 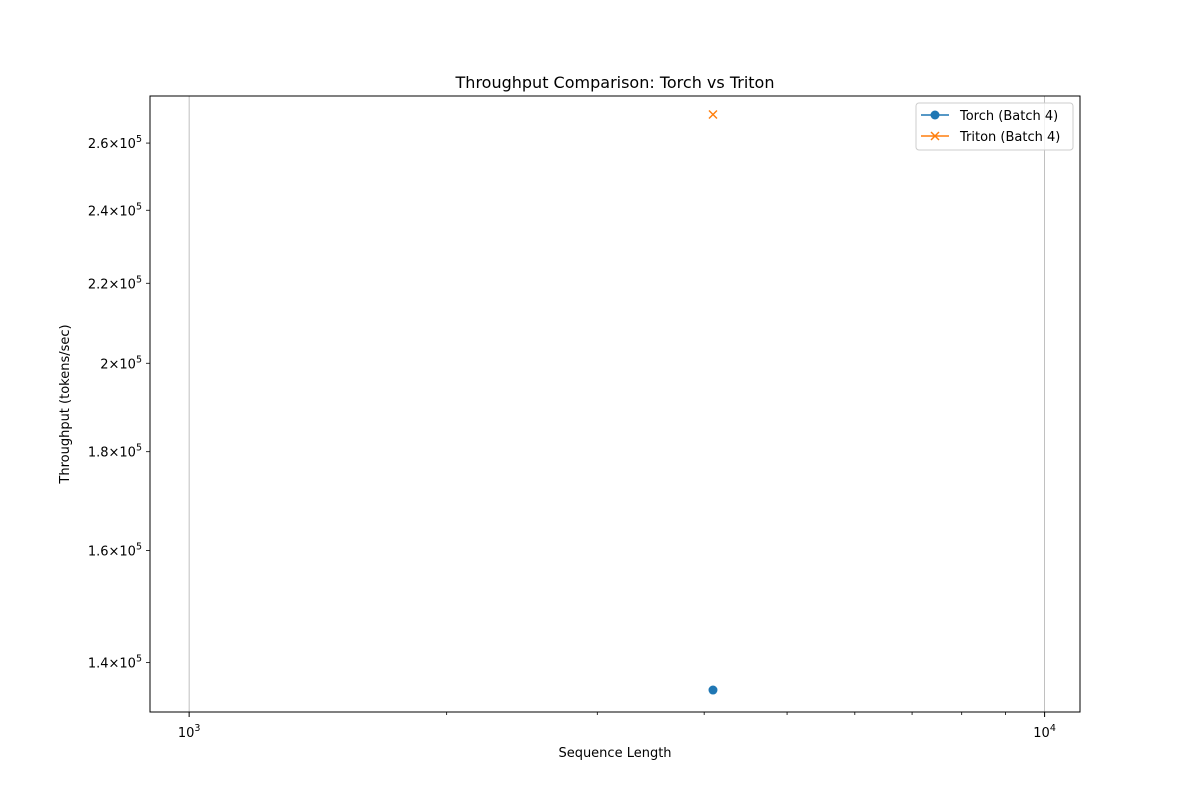 I want to click on x-tick-label: 10⁴, so click(x=1044, y=732).